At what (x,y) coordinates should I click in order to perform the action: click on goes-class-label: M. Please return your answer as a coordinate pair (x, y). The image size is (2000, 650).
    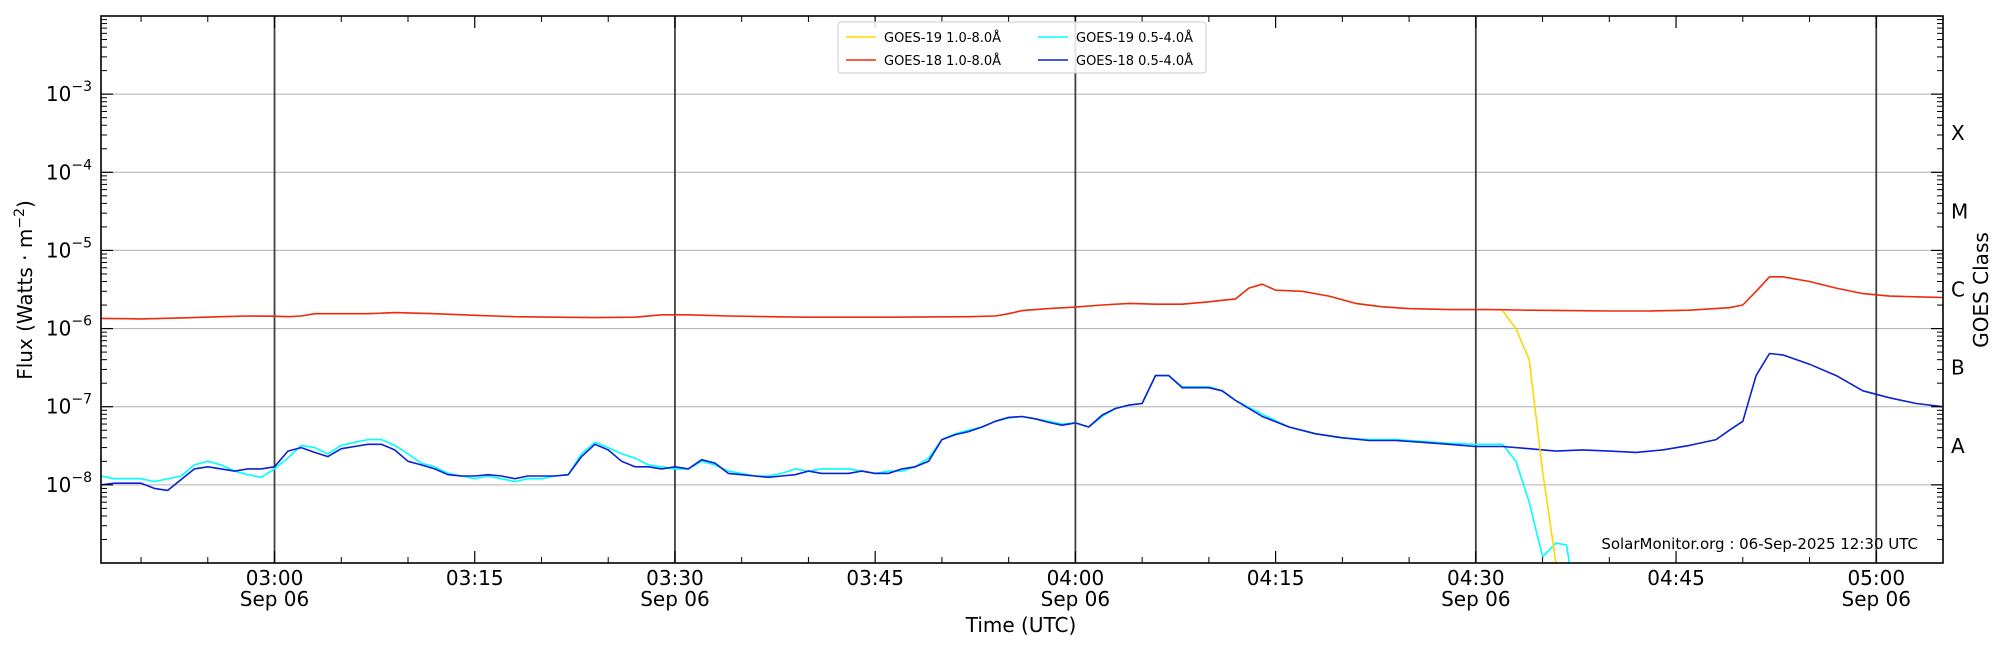
    Looking at the image, I should click on (1959, 211).